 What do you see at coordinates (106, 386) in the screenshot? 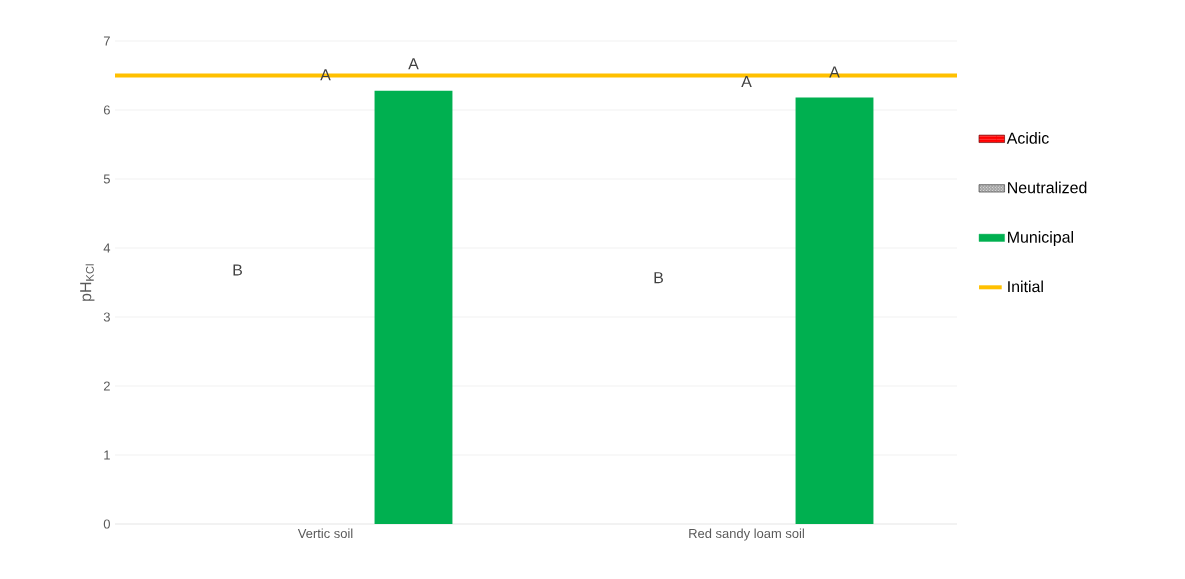
I see `y-tick-label: 2` at bounding box center [106, 386].